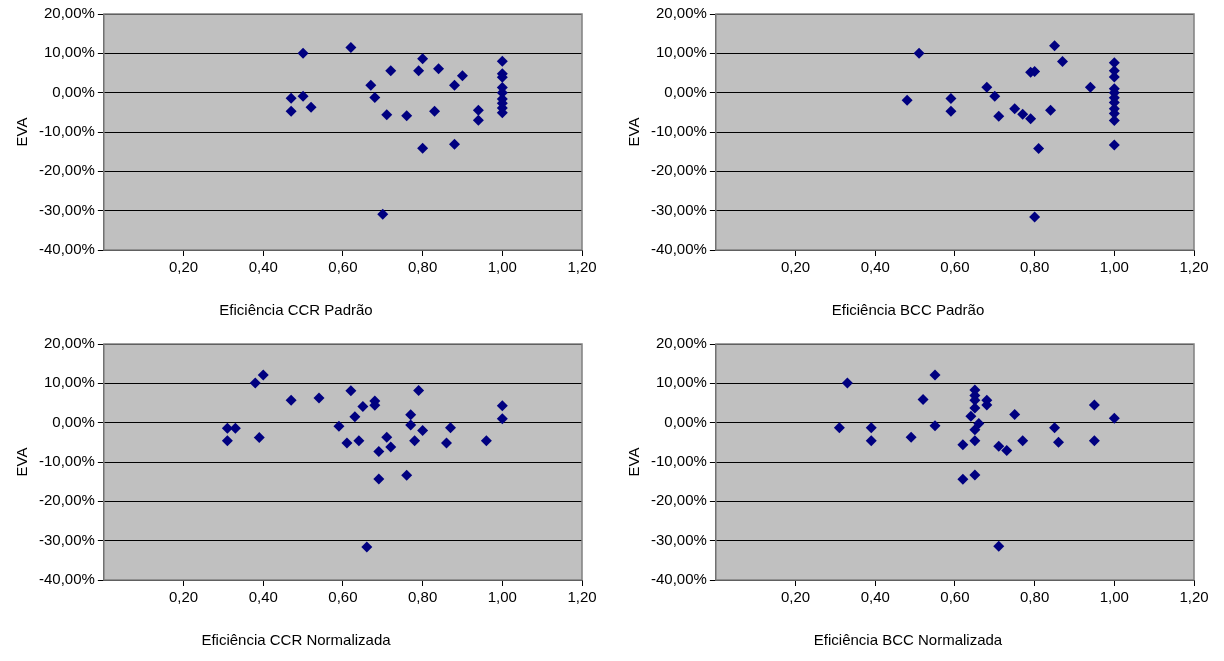 The height and width of the screenshot is (661, 1224). Describe the element at coordinates (908, 640) in the screenshot. I see `x-axis-title: Eficiência BCC Normalizada` at that location.